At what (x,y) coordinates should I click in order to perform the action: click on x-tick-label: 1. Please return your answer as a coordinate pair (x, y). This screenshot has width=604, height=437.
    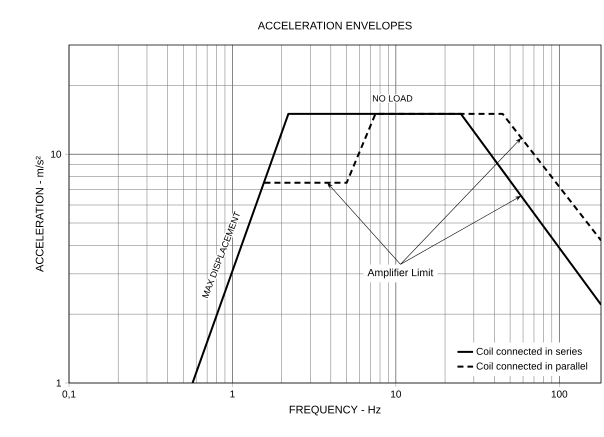
    Looking at the image, I should click on (232, 394).